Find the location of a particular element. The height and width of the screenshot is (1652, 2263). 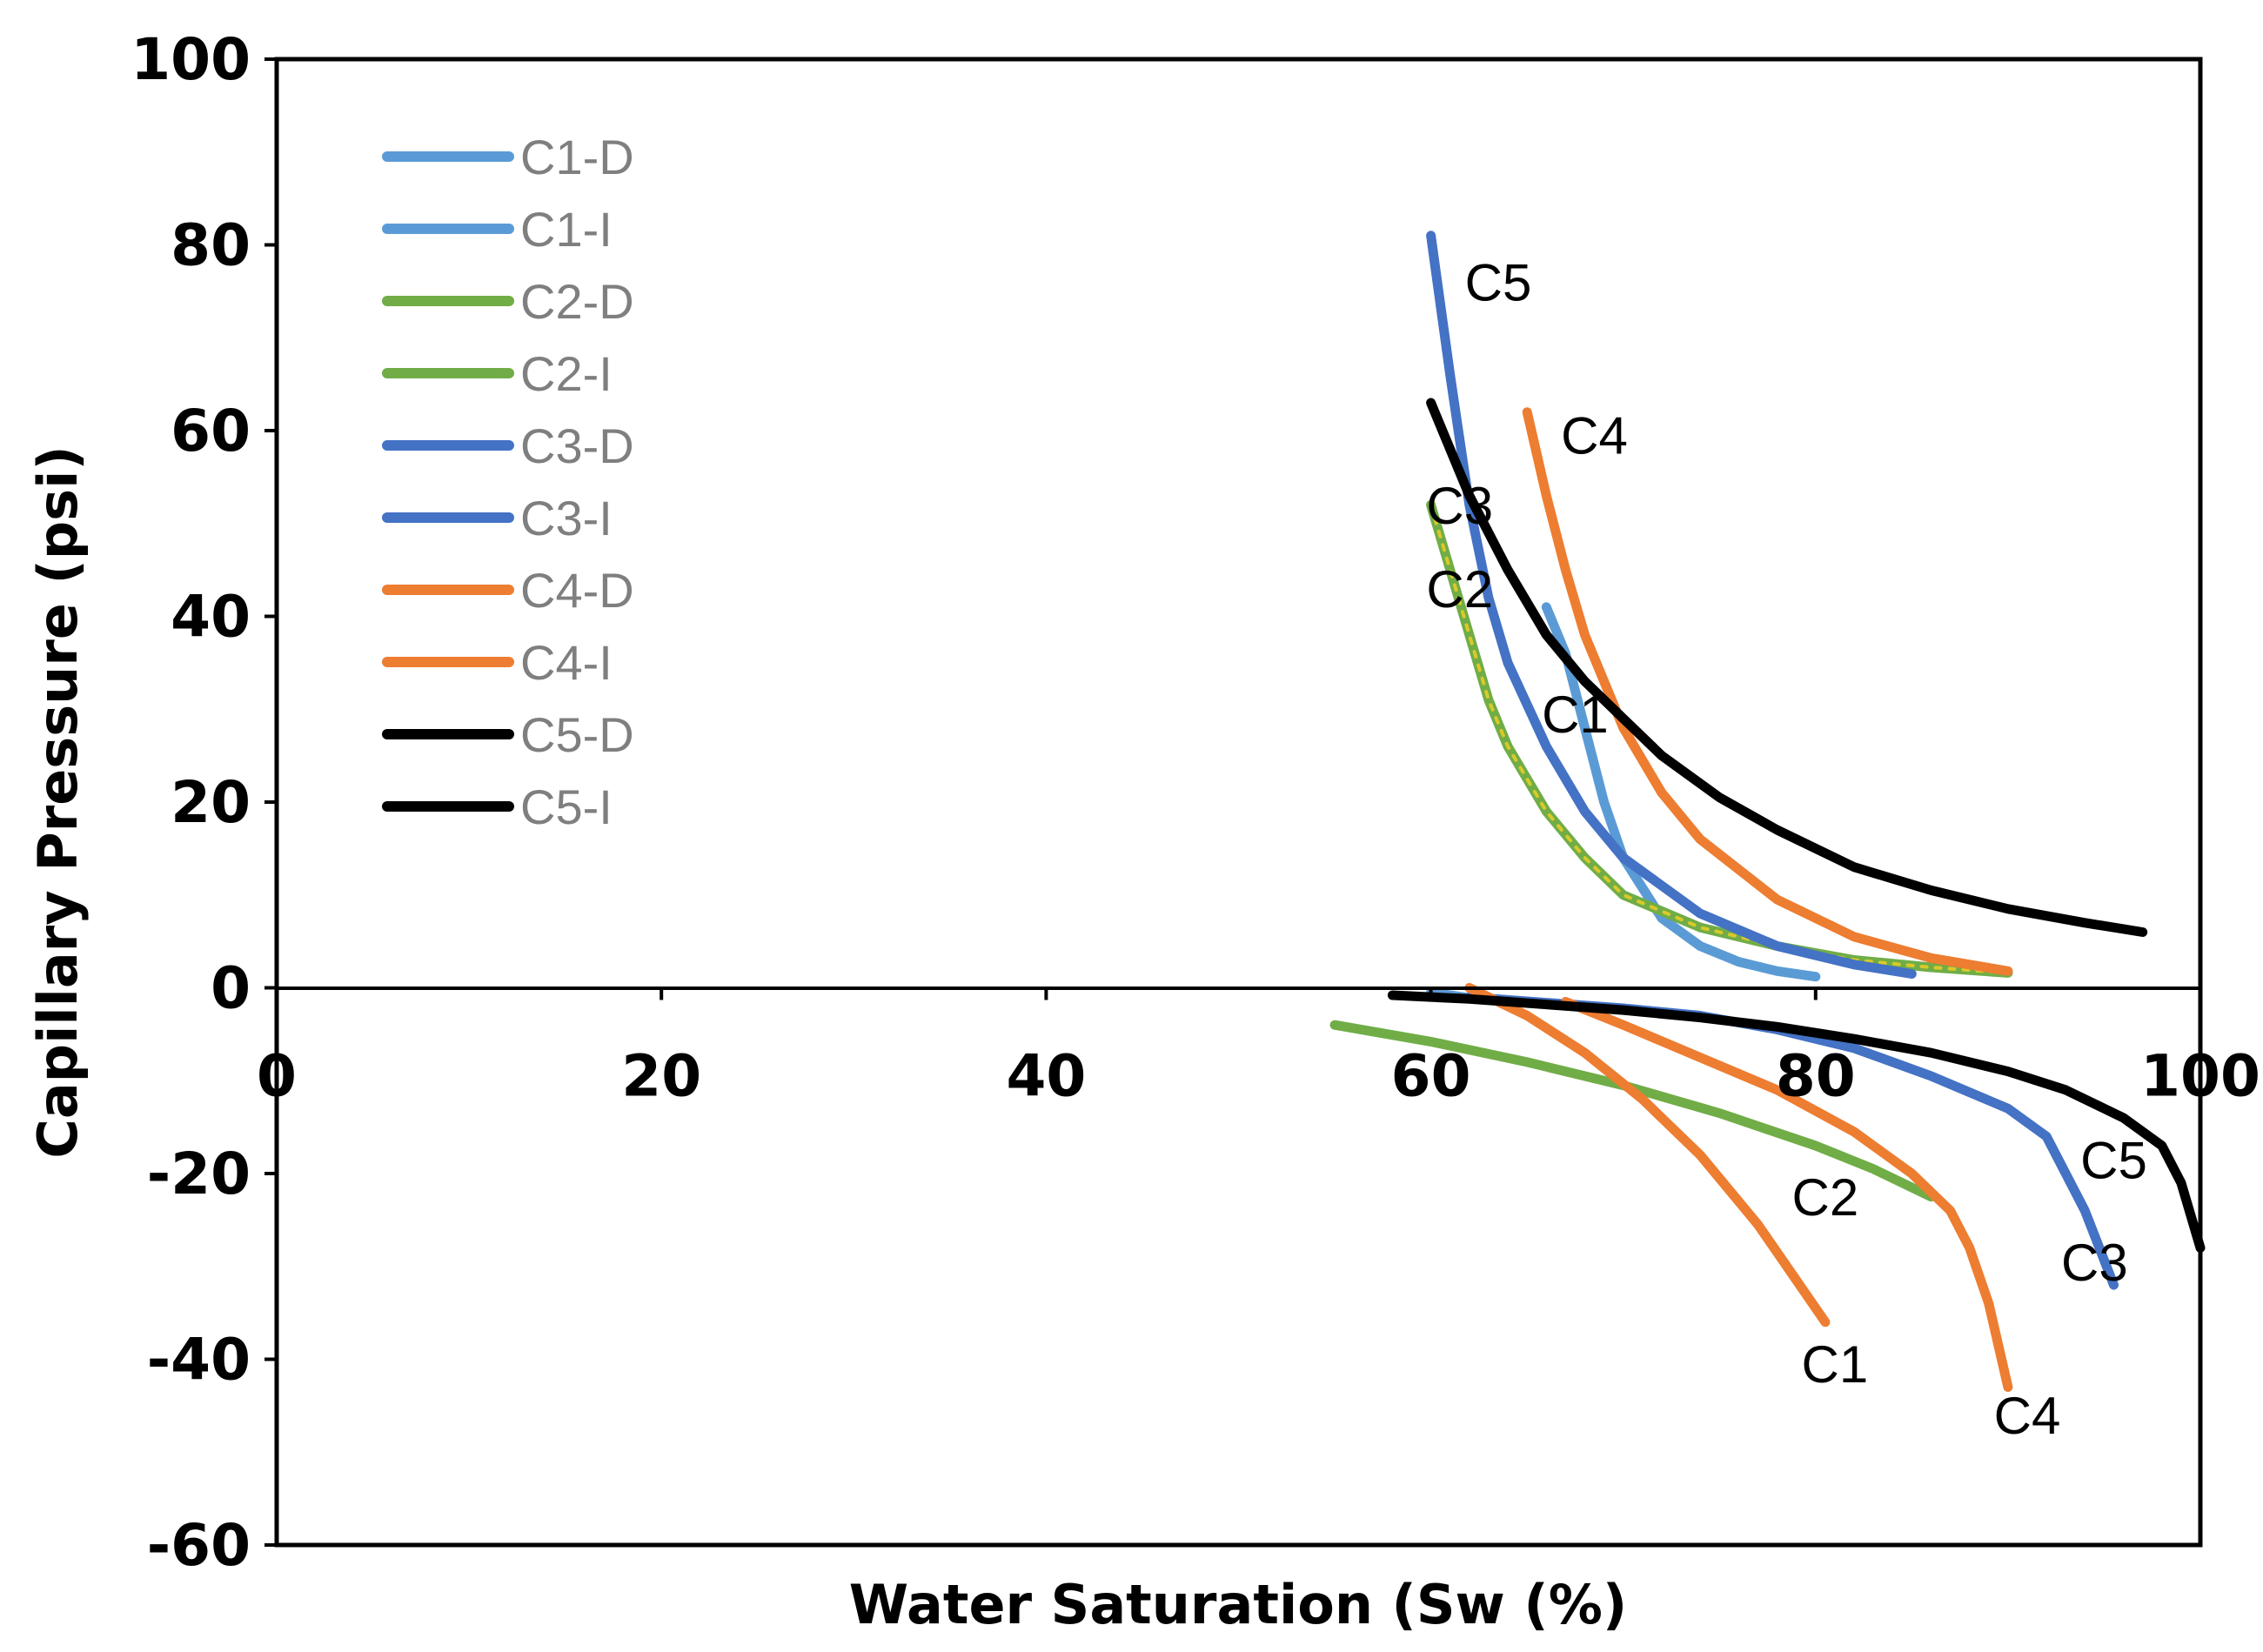

series-line-c5-i is located at coordinates (1796, 1121).